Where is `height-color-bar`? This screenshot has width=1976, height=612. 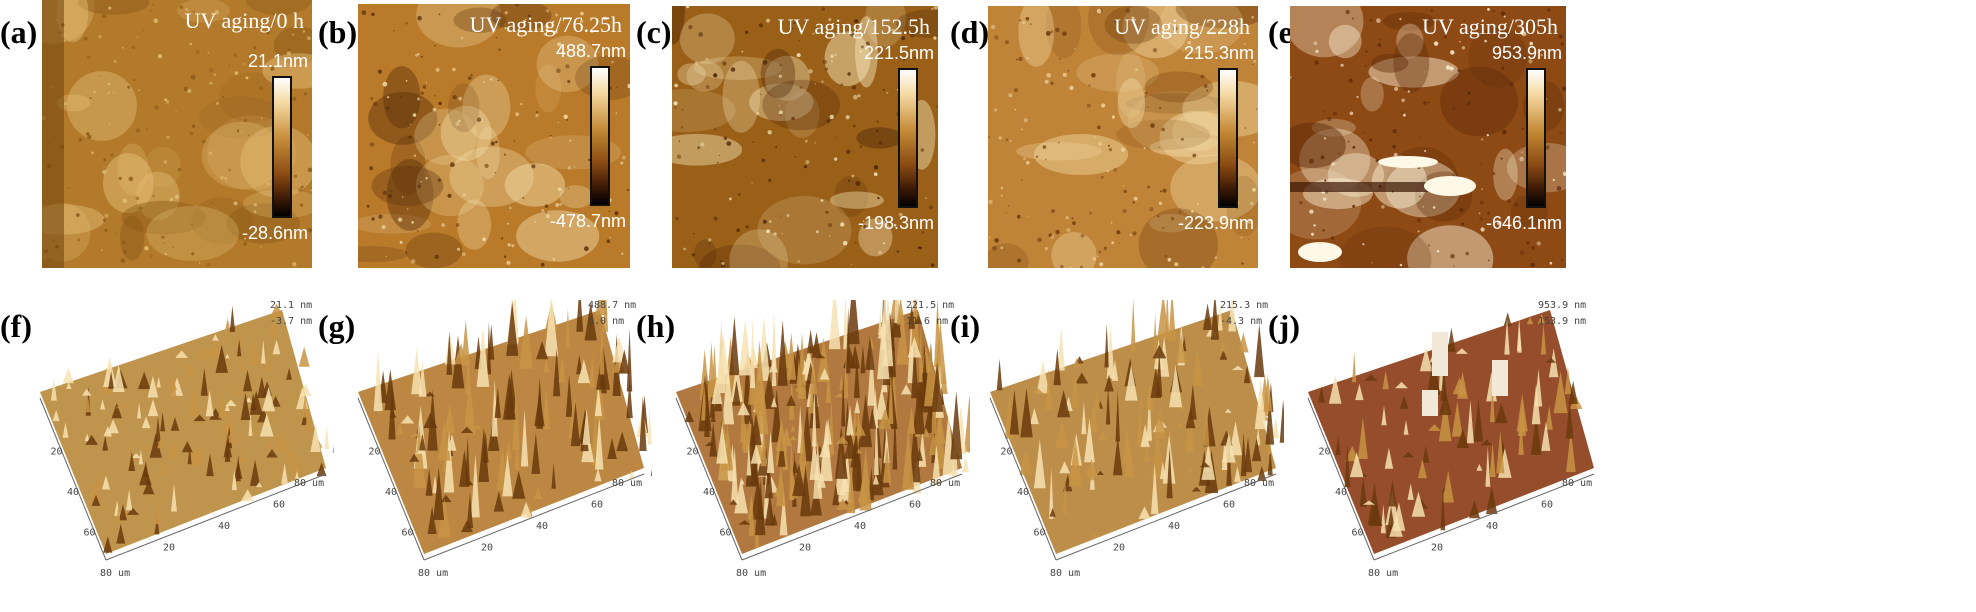 height-color-bar is located at coordinates (1536, 138).